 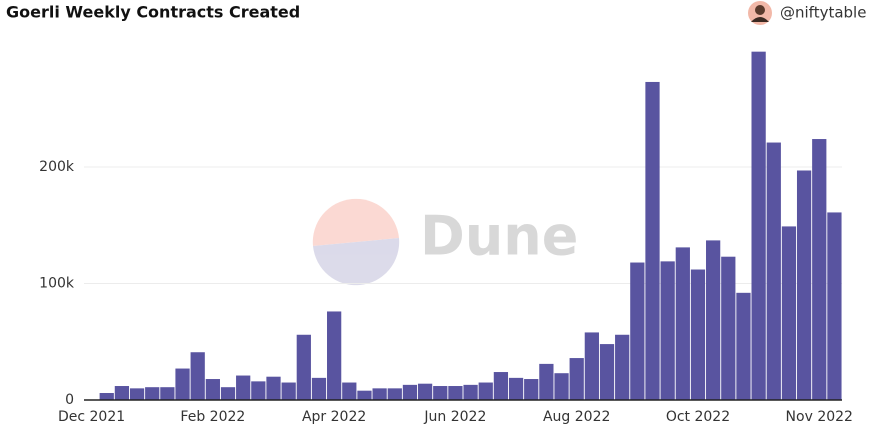 What do you see at coordinates (57, 284) in the screenshot?
I see `y-tick-label: 100k` at bounding box center [57, 284].